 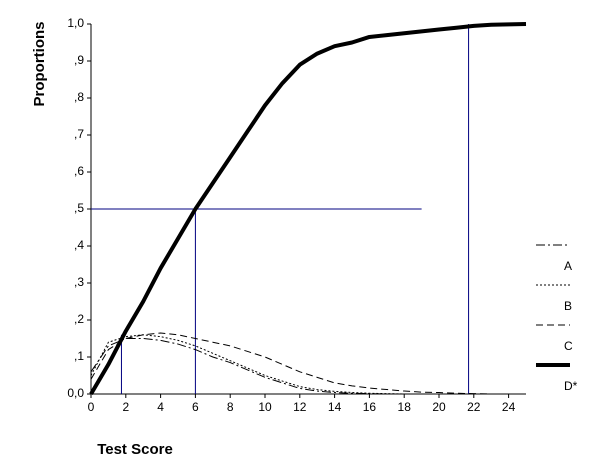 What do you see at coordinates (474, 407) in the screenshot?
I see `x-tick-label: 22` at bounding box center [474, 407].